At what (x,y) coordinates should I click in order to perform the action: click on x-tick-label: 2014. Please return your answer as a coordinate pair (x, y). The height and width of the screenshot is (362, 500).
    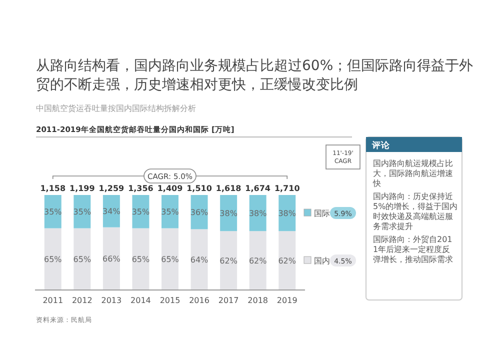
    Looking at the image, I should click on (140, 300).